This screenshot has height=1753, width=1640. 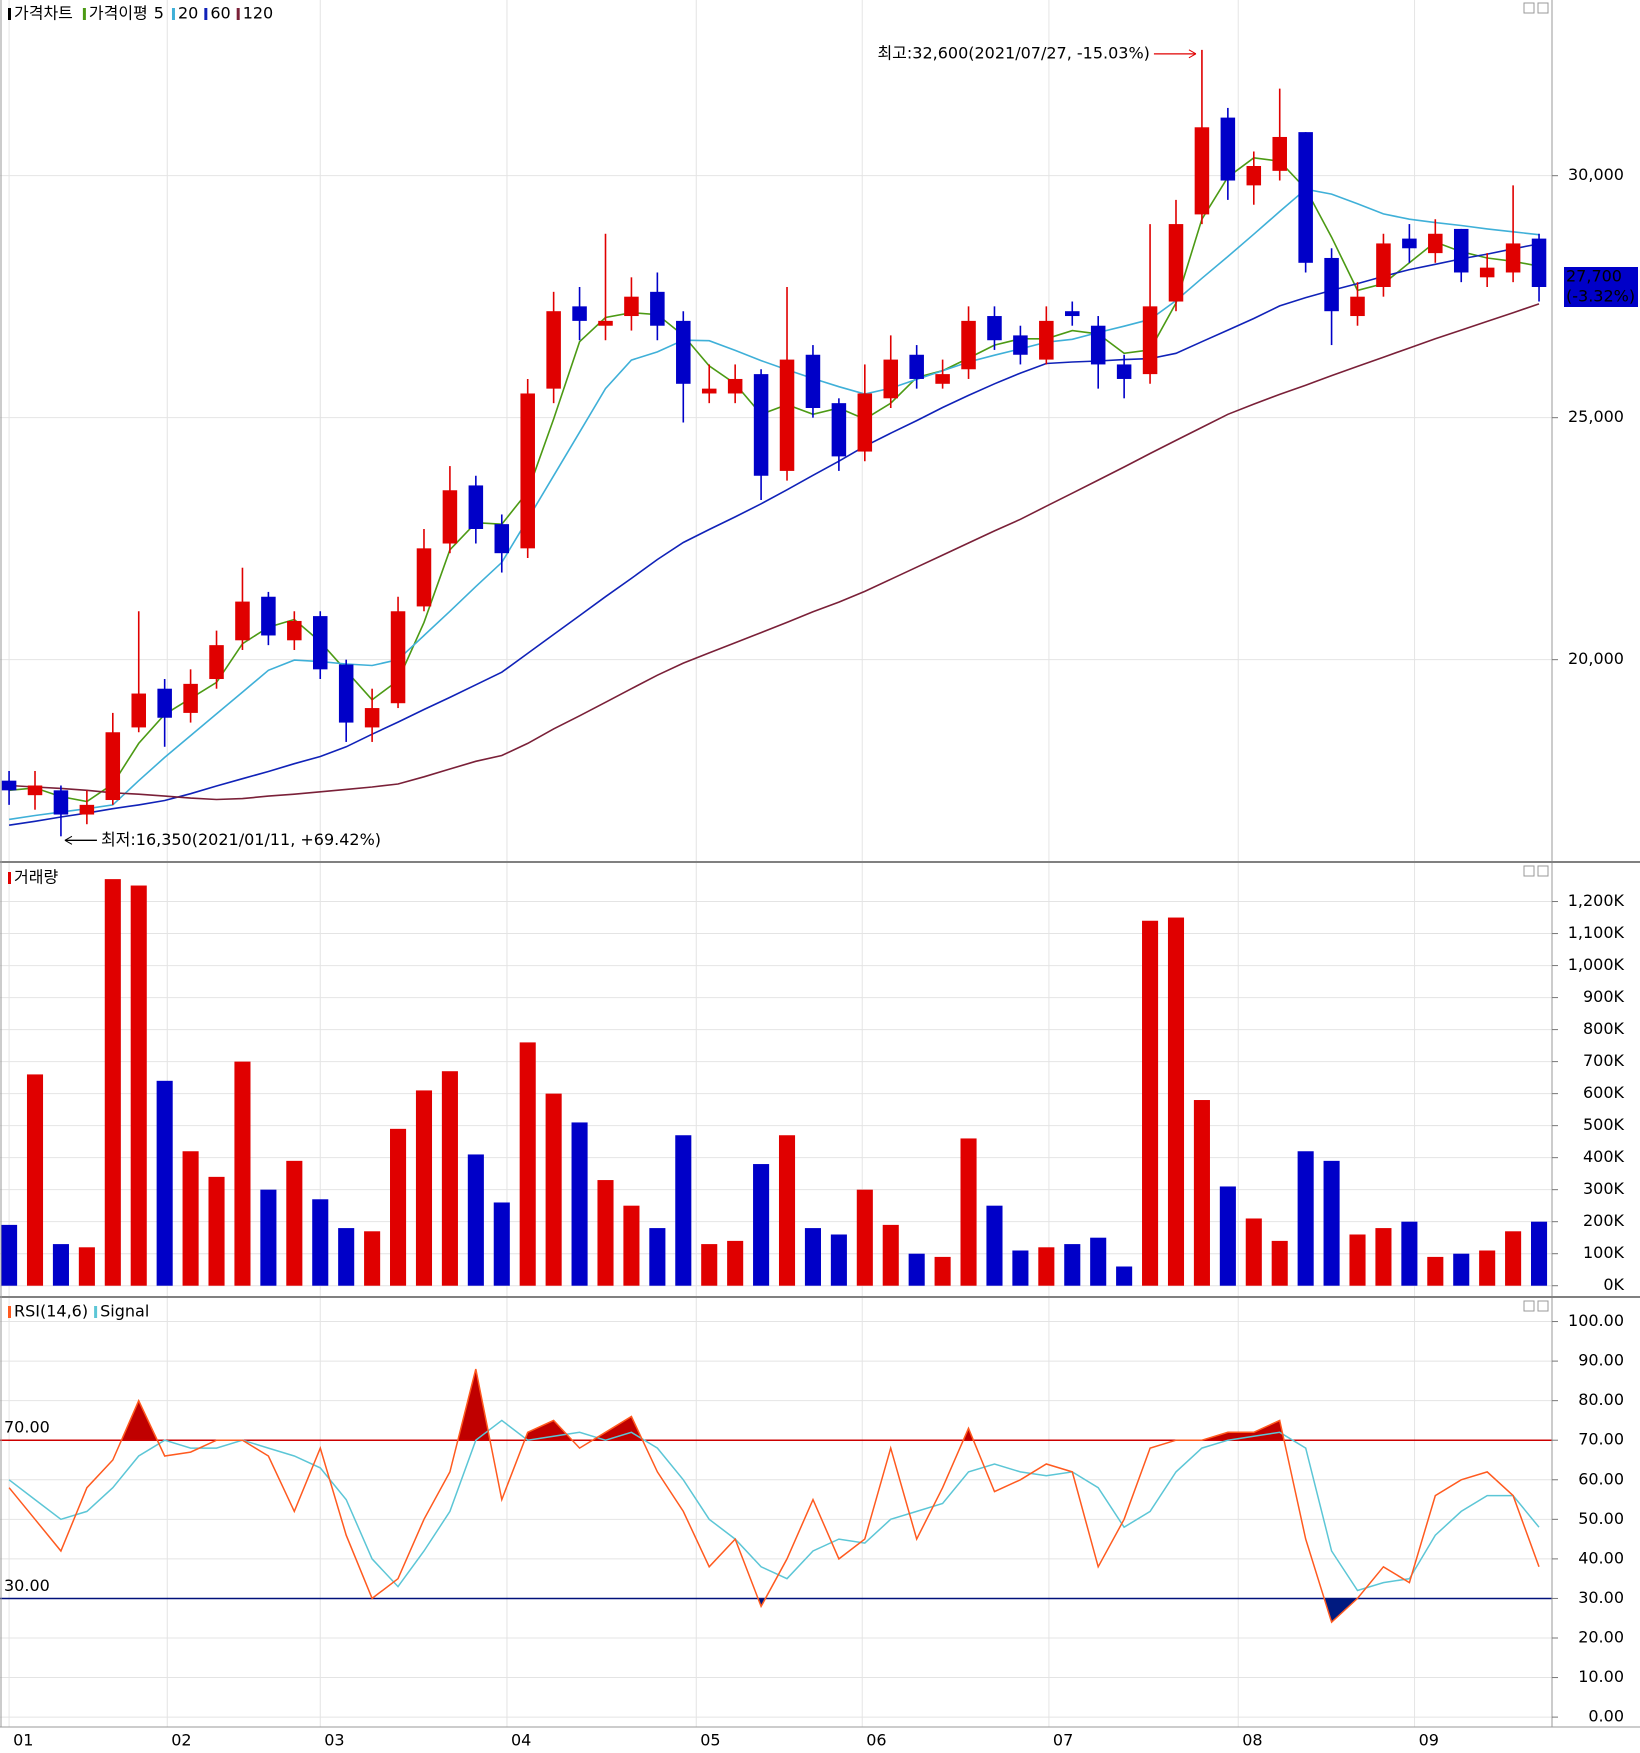 I want to click on last-price-change: (-3.32%), so click(x=1600, y=296).